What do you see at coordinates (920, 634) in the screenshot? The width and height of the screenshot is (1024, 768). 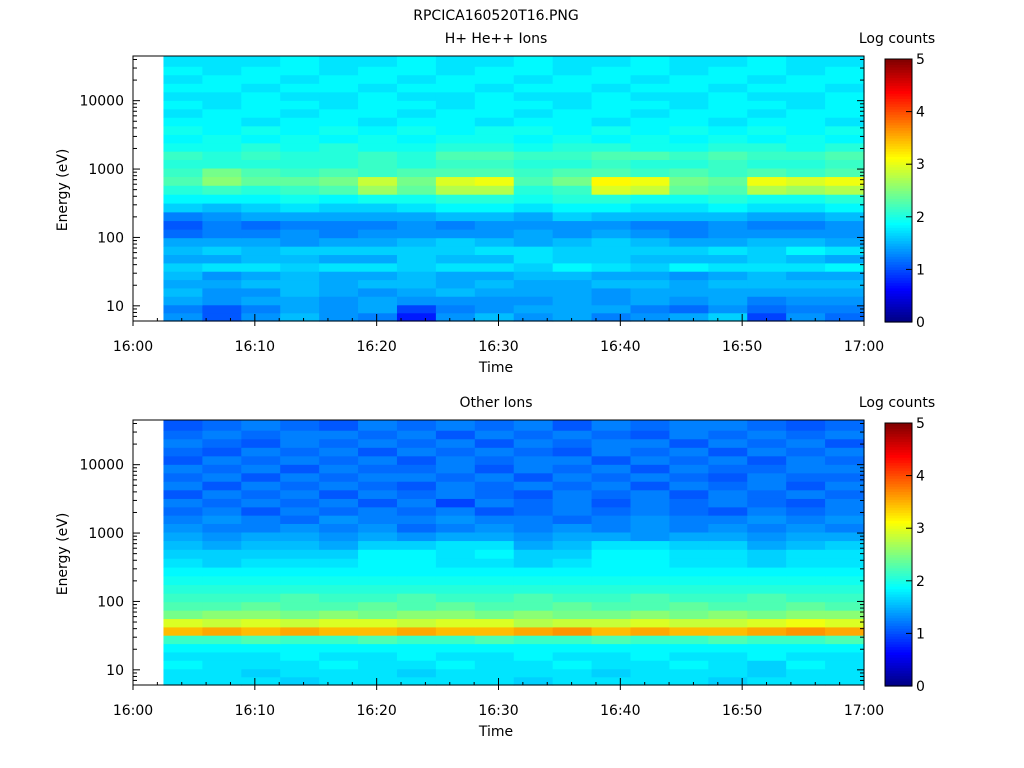 I see `colorbar-tick-label: 1` at bounding box center [920, 634].